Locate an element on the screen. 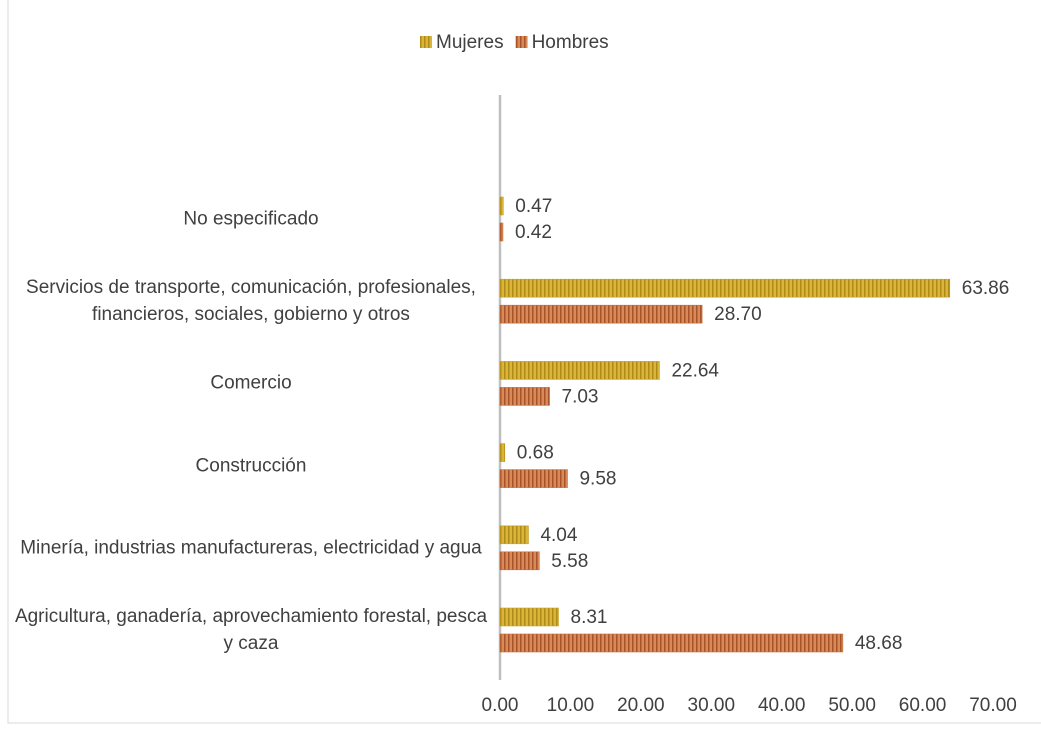  data-label: 0.47 is located at coordinates (533, 206).